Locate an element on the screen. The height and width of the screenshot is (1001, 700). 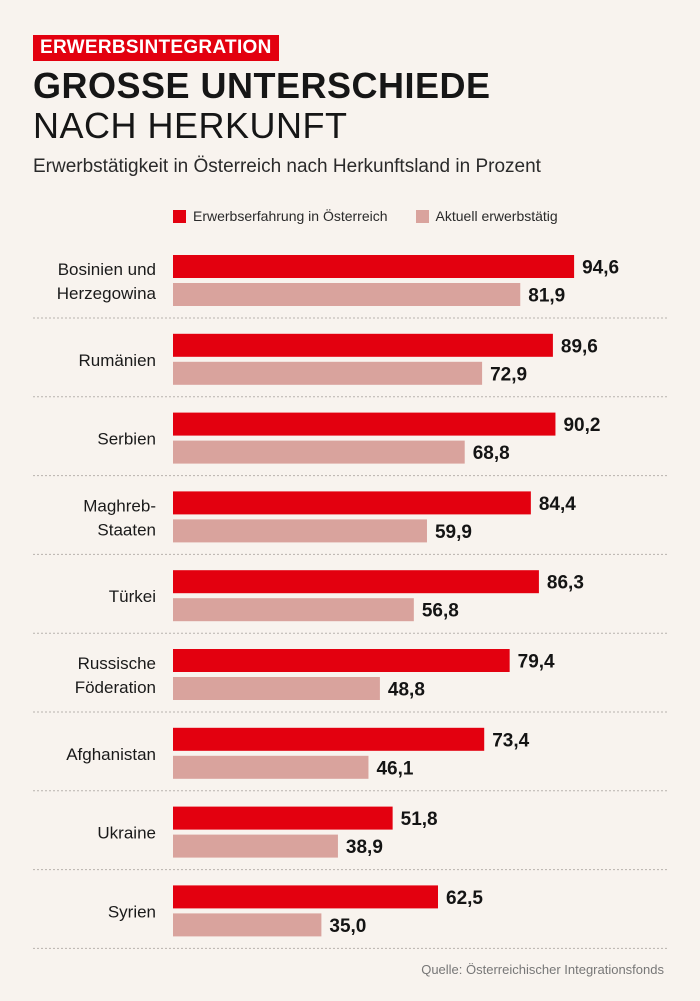
kicker-label: ERWERBSINTEGRATION is located at coordinates (156, 48).